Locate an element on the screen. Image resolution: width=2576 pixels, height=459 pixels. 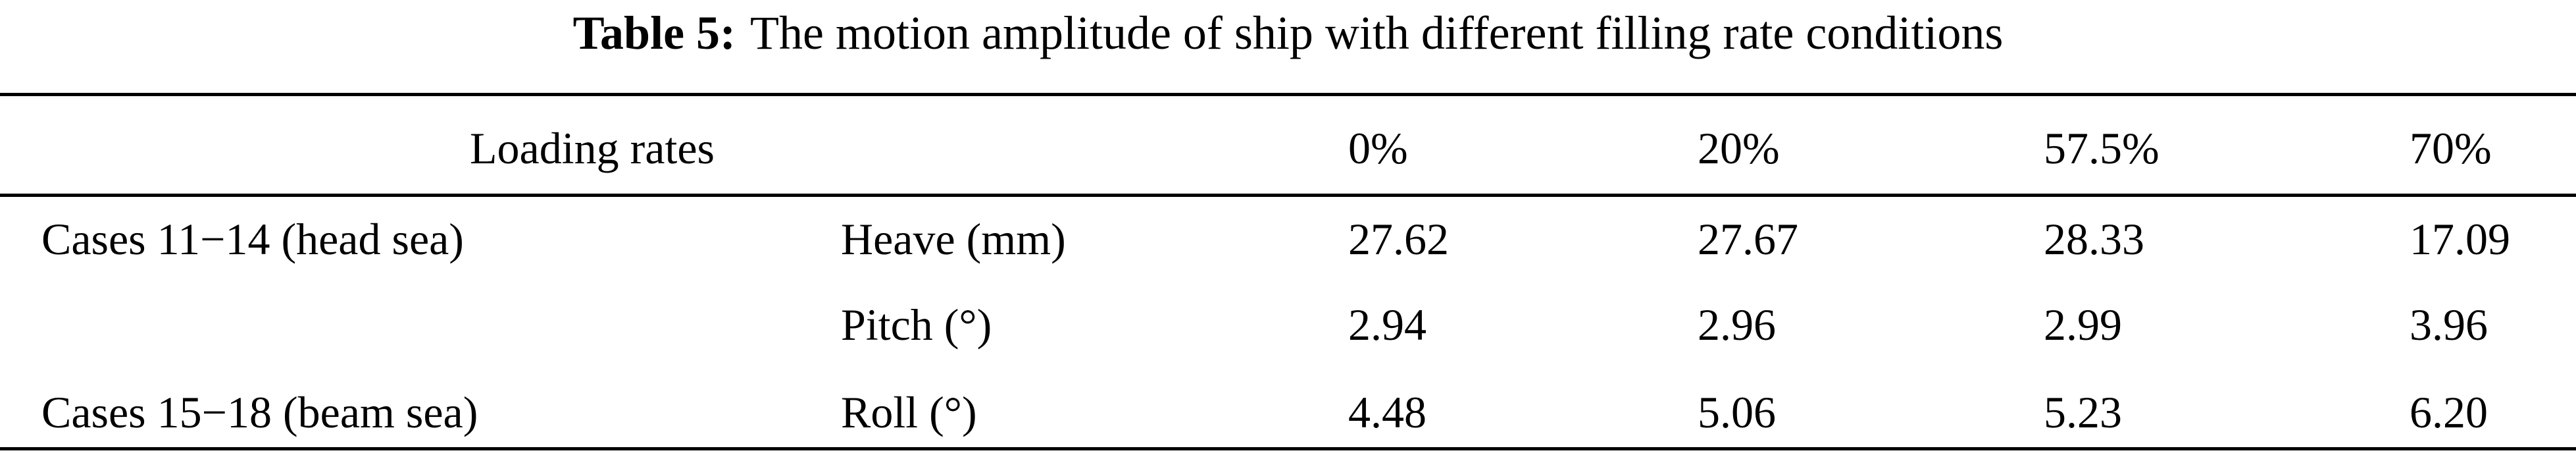
cell-value: 4.48 is located at coordinates (1387, 412).